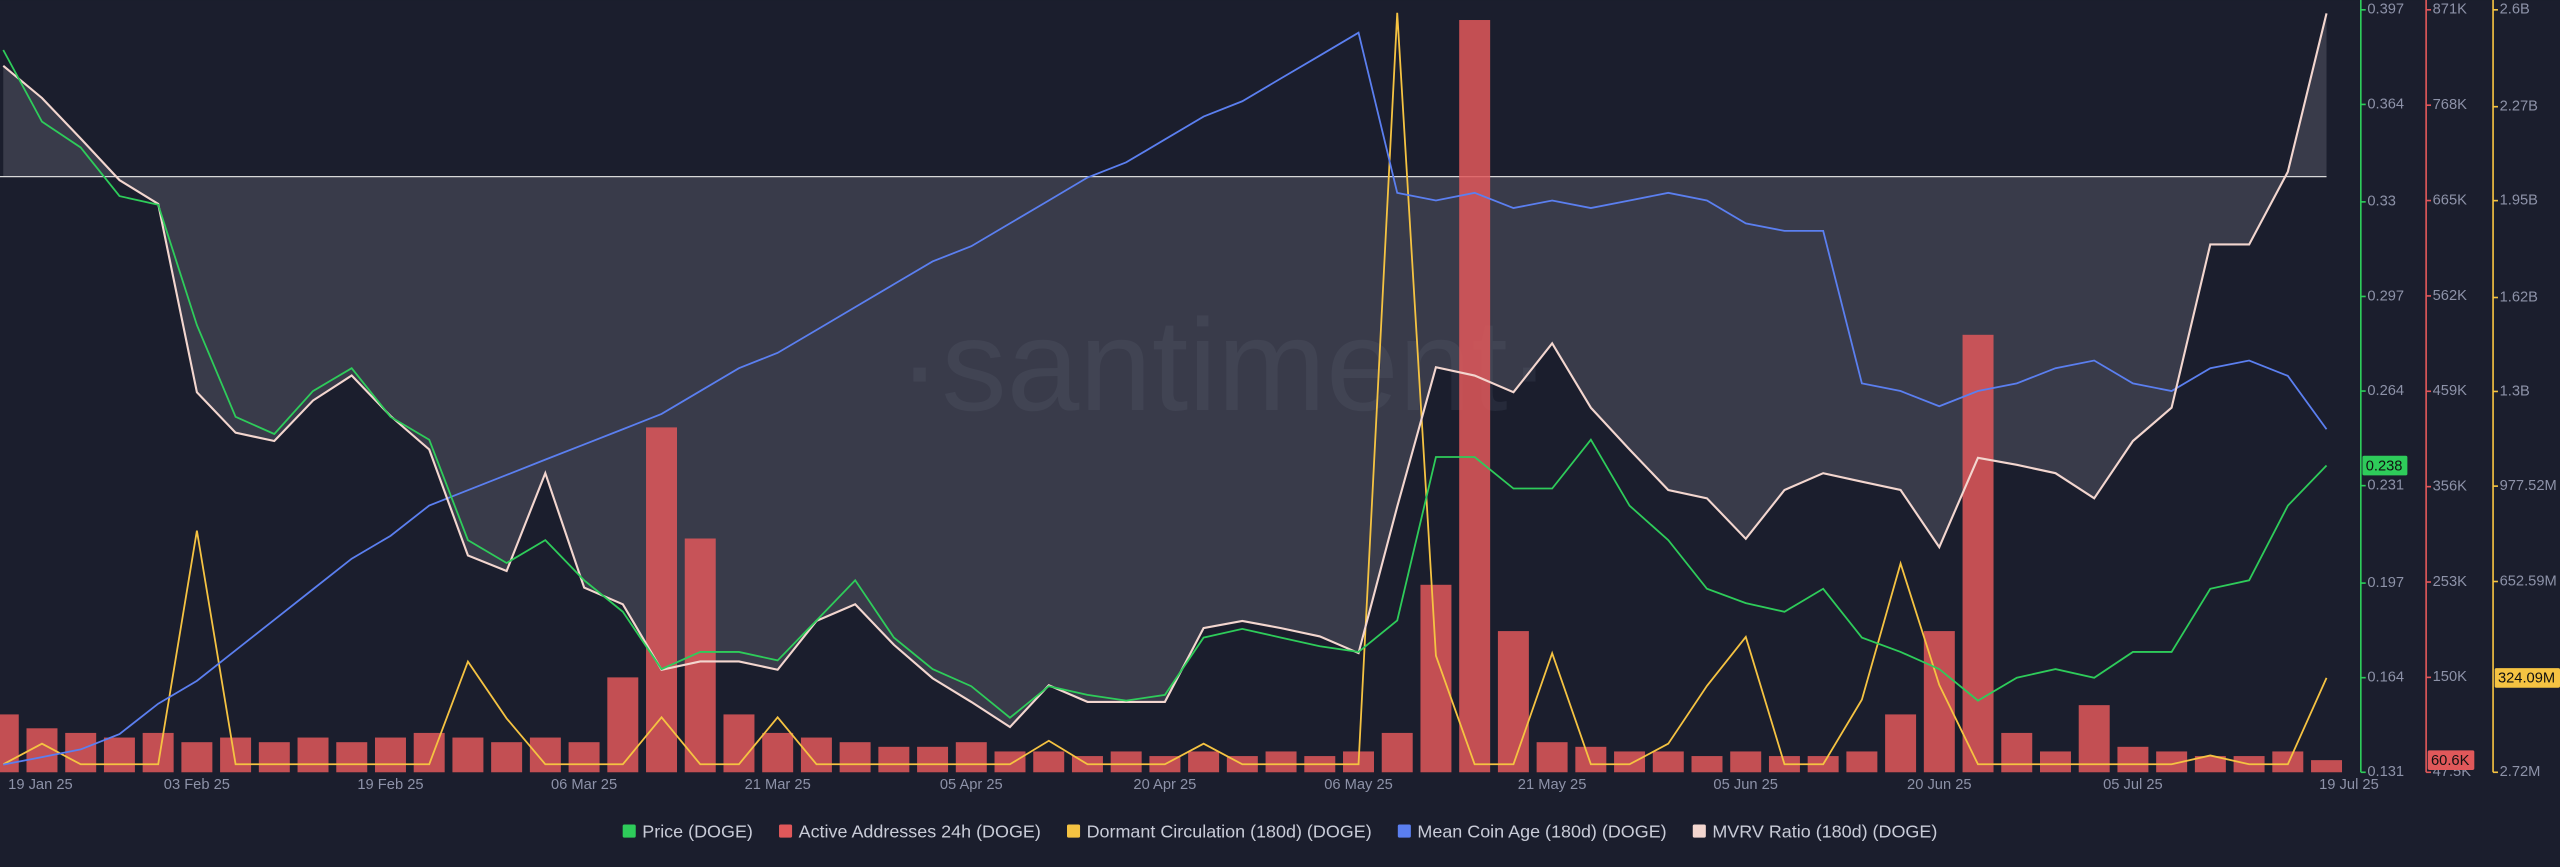 Image resolution: width=2560 pixels, height=867 pixels. I want to click on x-tick-label: 05 Jul 25, so click(2133, 785).